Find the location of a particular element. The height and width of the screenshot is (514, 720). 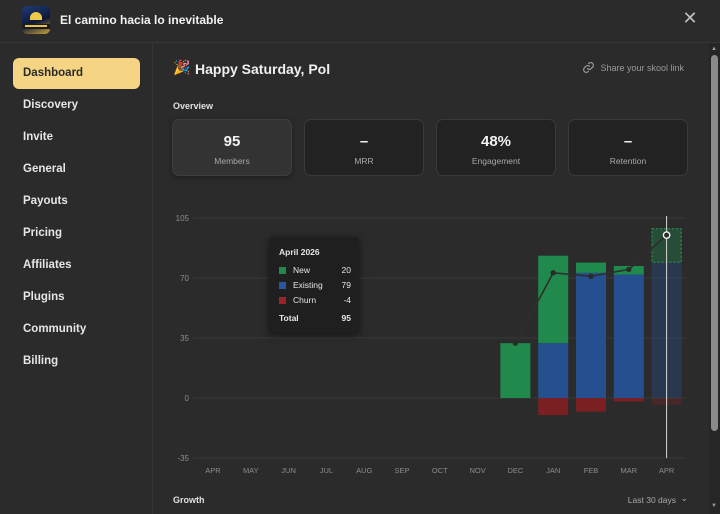

sidebar-item-pricing: Pricing is located at coordinates (42, 233).